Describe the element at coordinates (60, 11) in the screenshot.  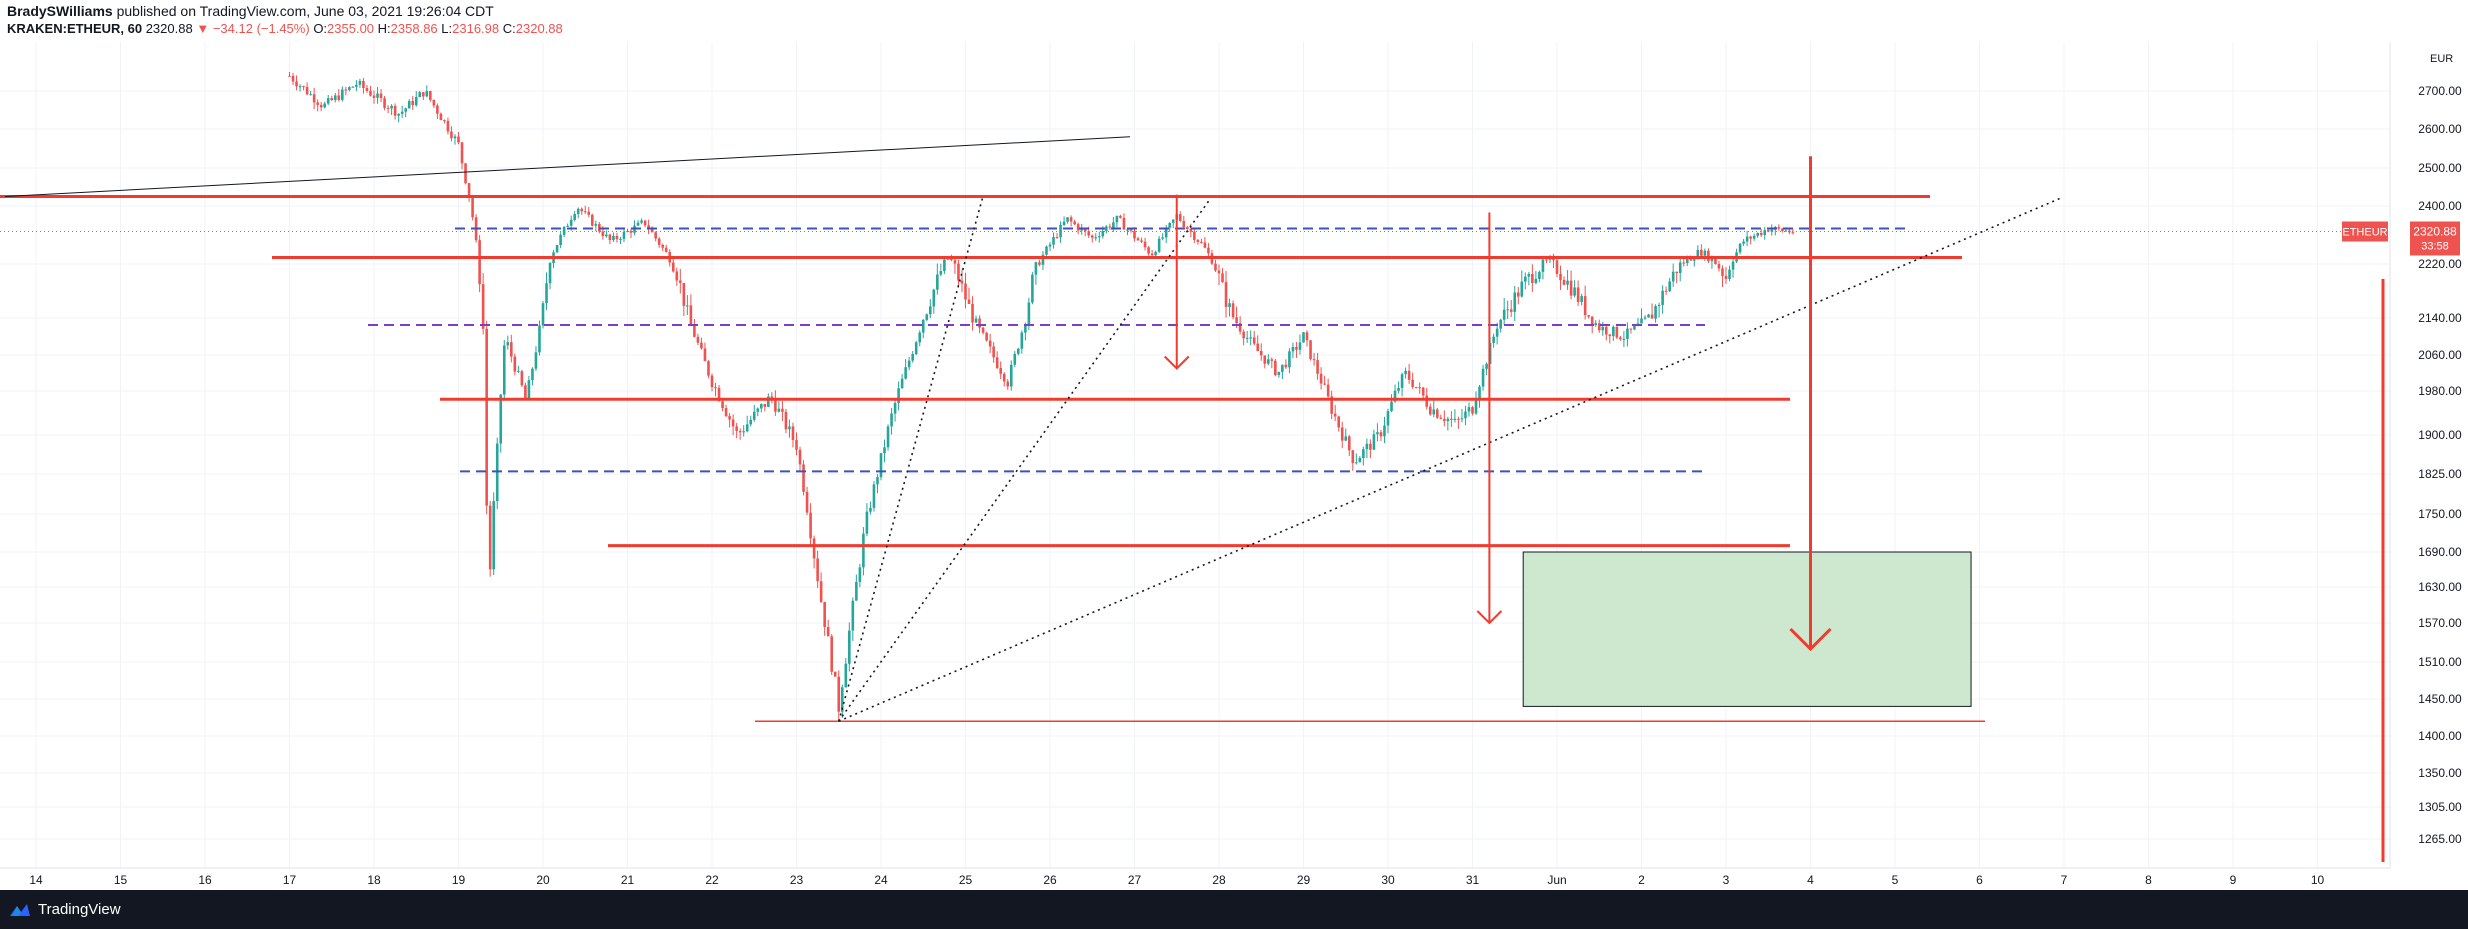
I see `author-name: BradySWilliams` at that location.